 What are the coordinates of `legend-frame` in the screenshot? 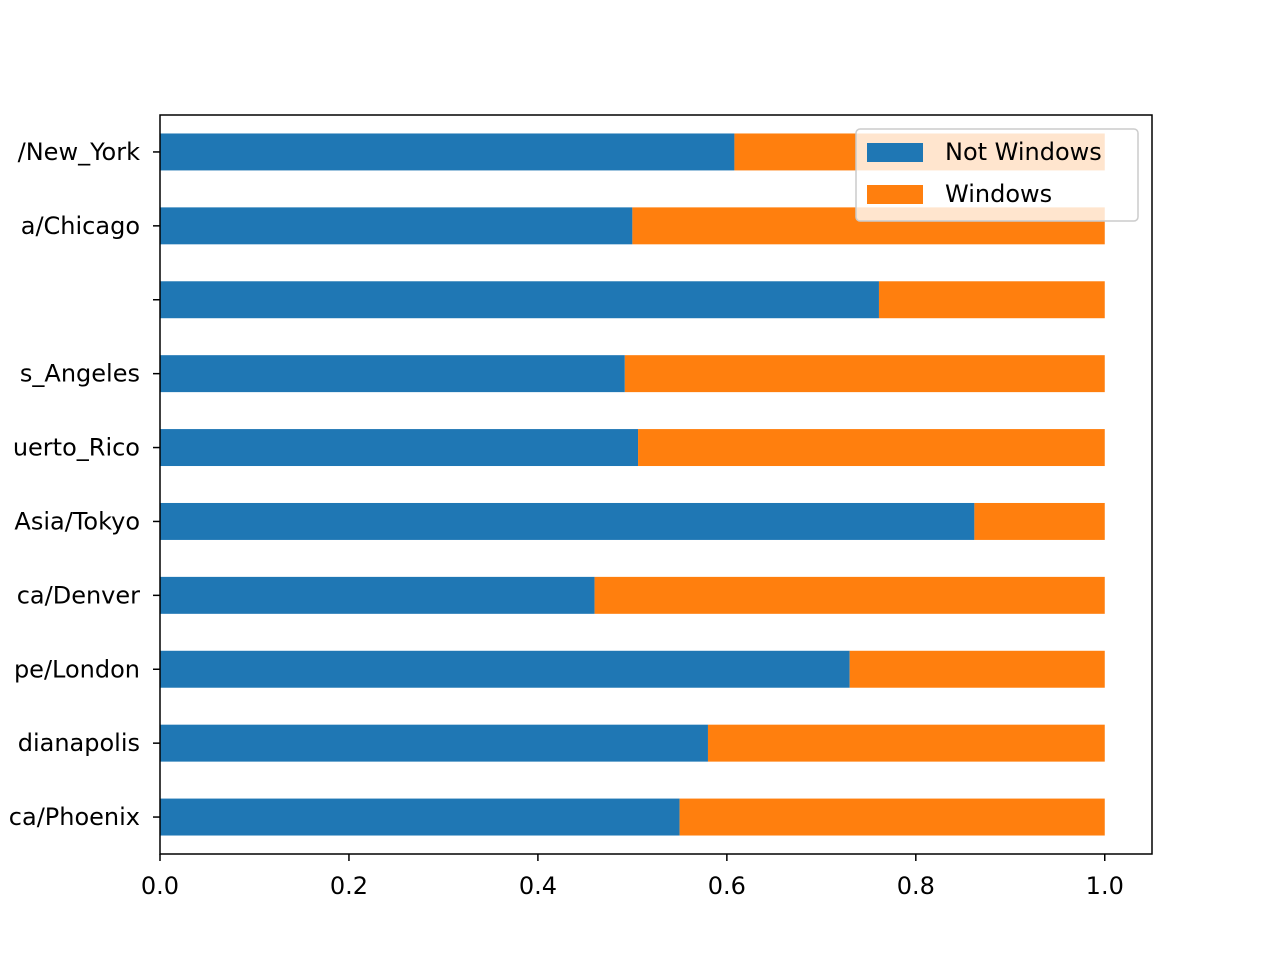 It's located at (997, 175).